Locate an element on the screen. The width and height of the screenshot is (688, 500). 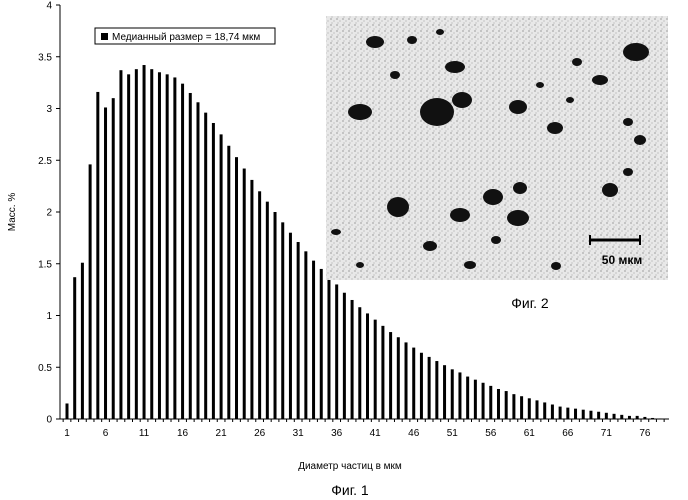
x-tick-label: 76 is located at coordinates (645, 433).